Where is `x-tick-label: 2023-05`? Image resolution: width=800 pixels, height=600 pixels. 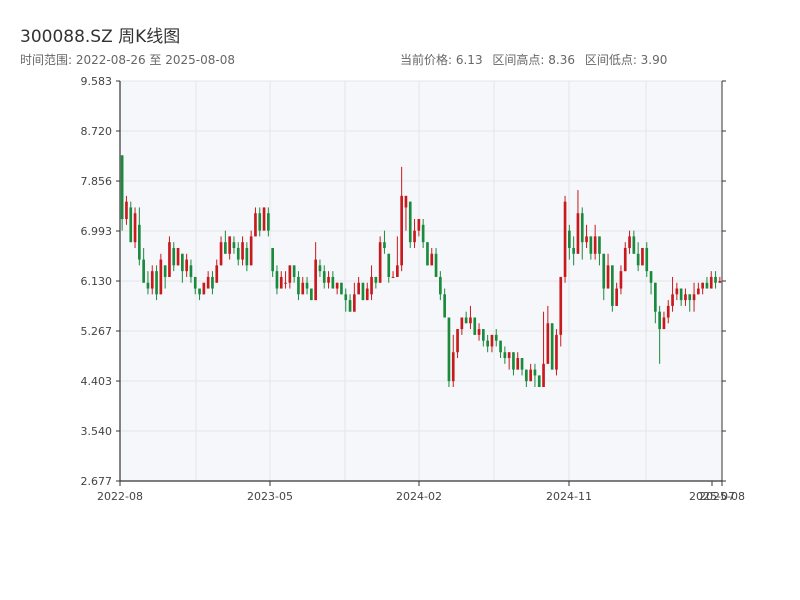 x-tick-label: 2023-05 is located at coordinates (270, 496).